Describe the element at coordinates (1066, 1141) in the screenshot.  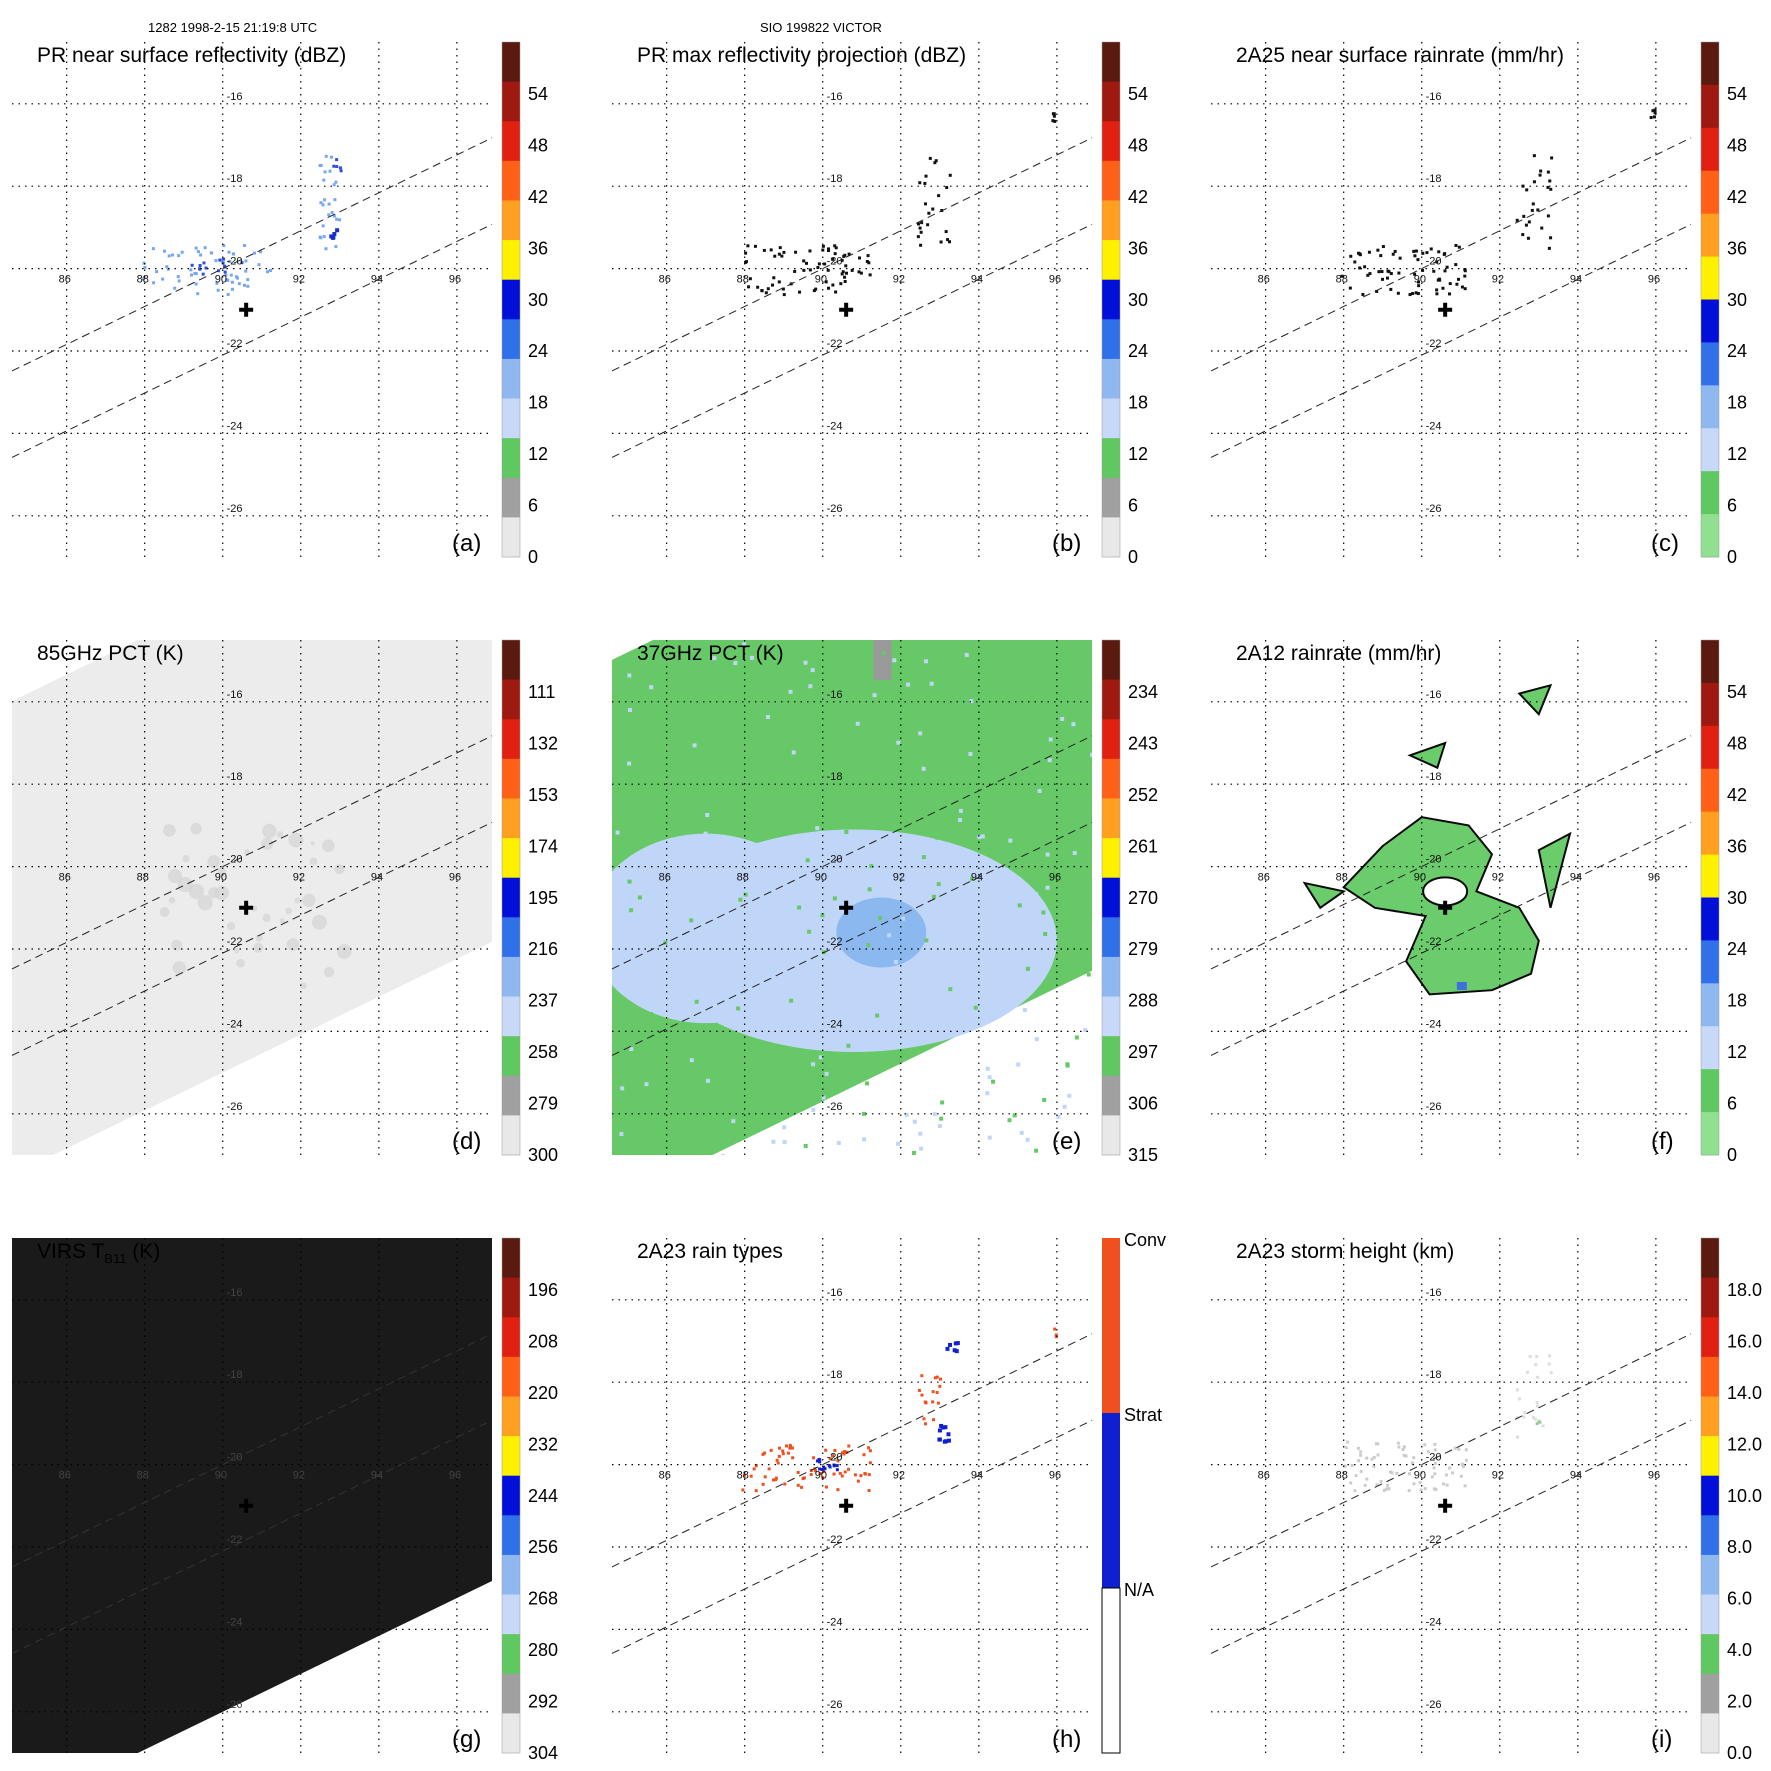
I see `panel-label: (e)` at that location.